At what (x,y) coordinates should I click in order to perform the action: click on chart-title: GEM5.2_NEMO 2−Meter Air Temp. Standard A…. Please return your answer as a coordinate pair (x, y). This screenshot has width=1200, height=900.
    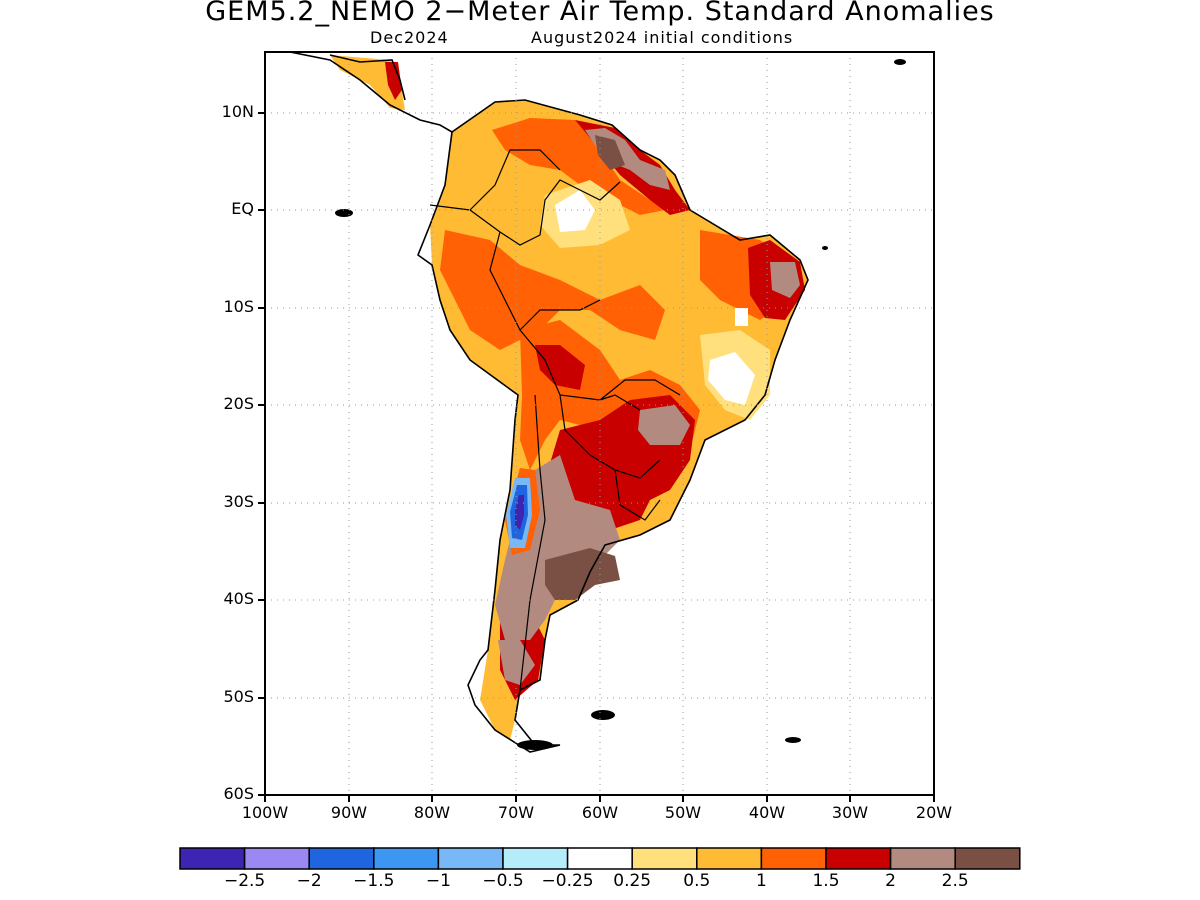
    Looking at the image, I should click on (600, 13).